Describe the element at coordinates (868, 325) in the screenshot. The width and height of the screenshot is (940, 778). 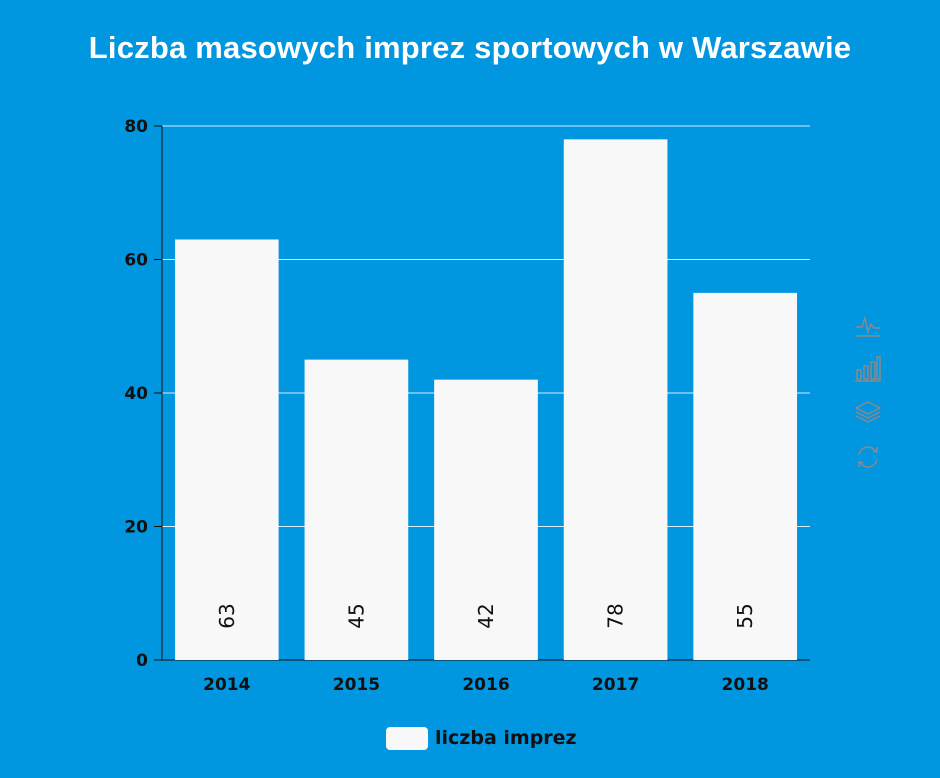
I see `line-chart-icon` at that location.